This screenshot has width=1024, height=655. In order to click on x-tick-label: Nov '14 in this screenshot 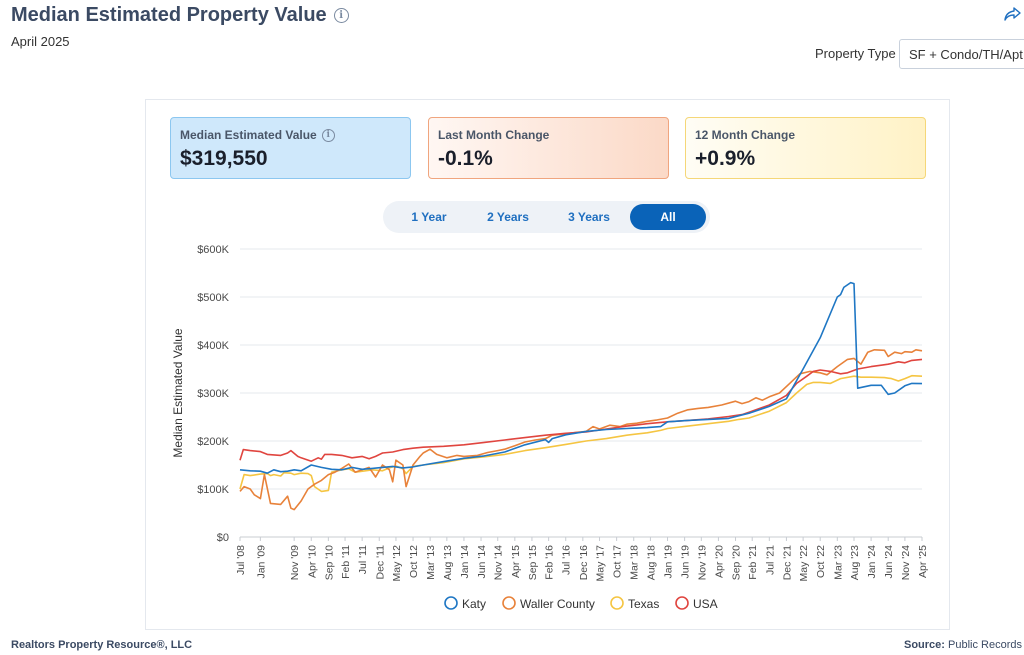, I will do `click(499, 562)`.